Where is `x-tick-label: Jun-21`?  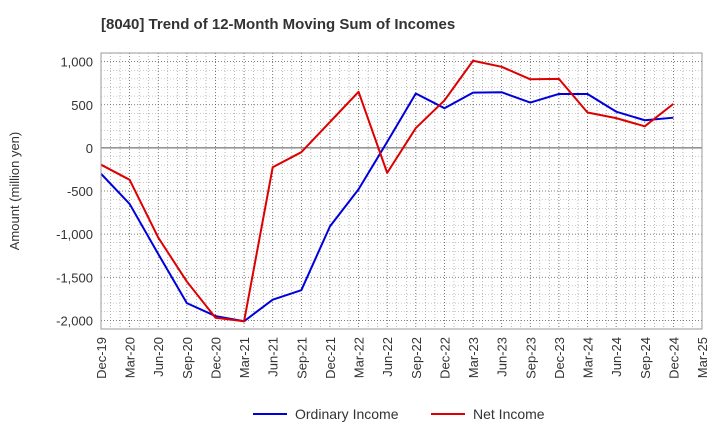
x-tick-label: Jun-21 is located at coordinates (273, 357).